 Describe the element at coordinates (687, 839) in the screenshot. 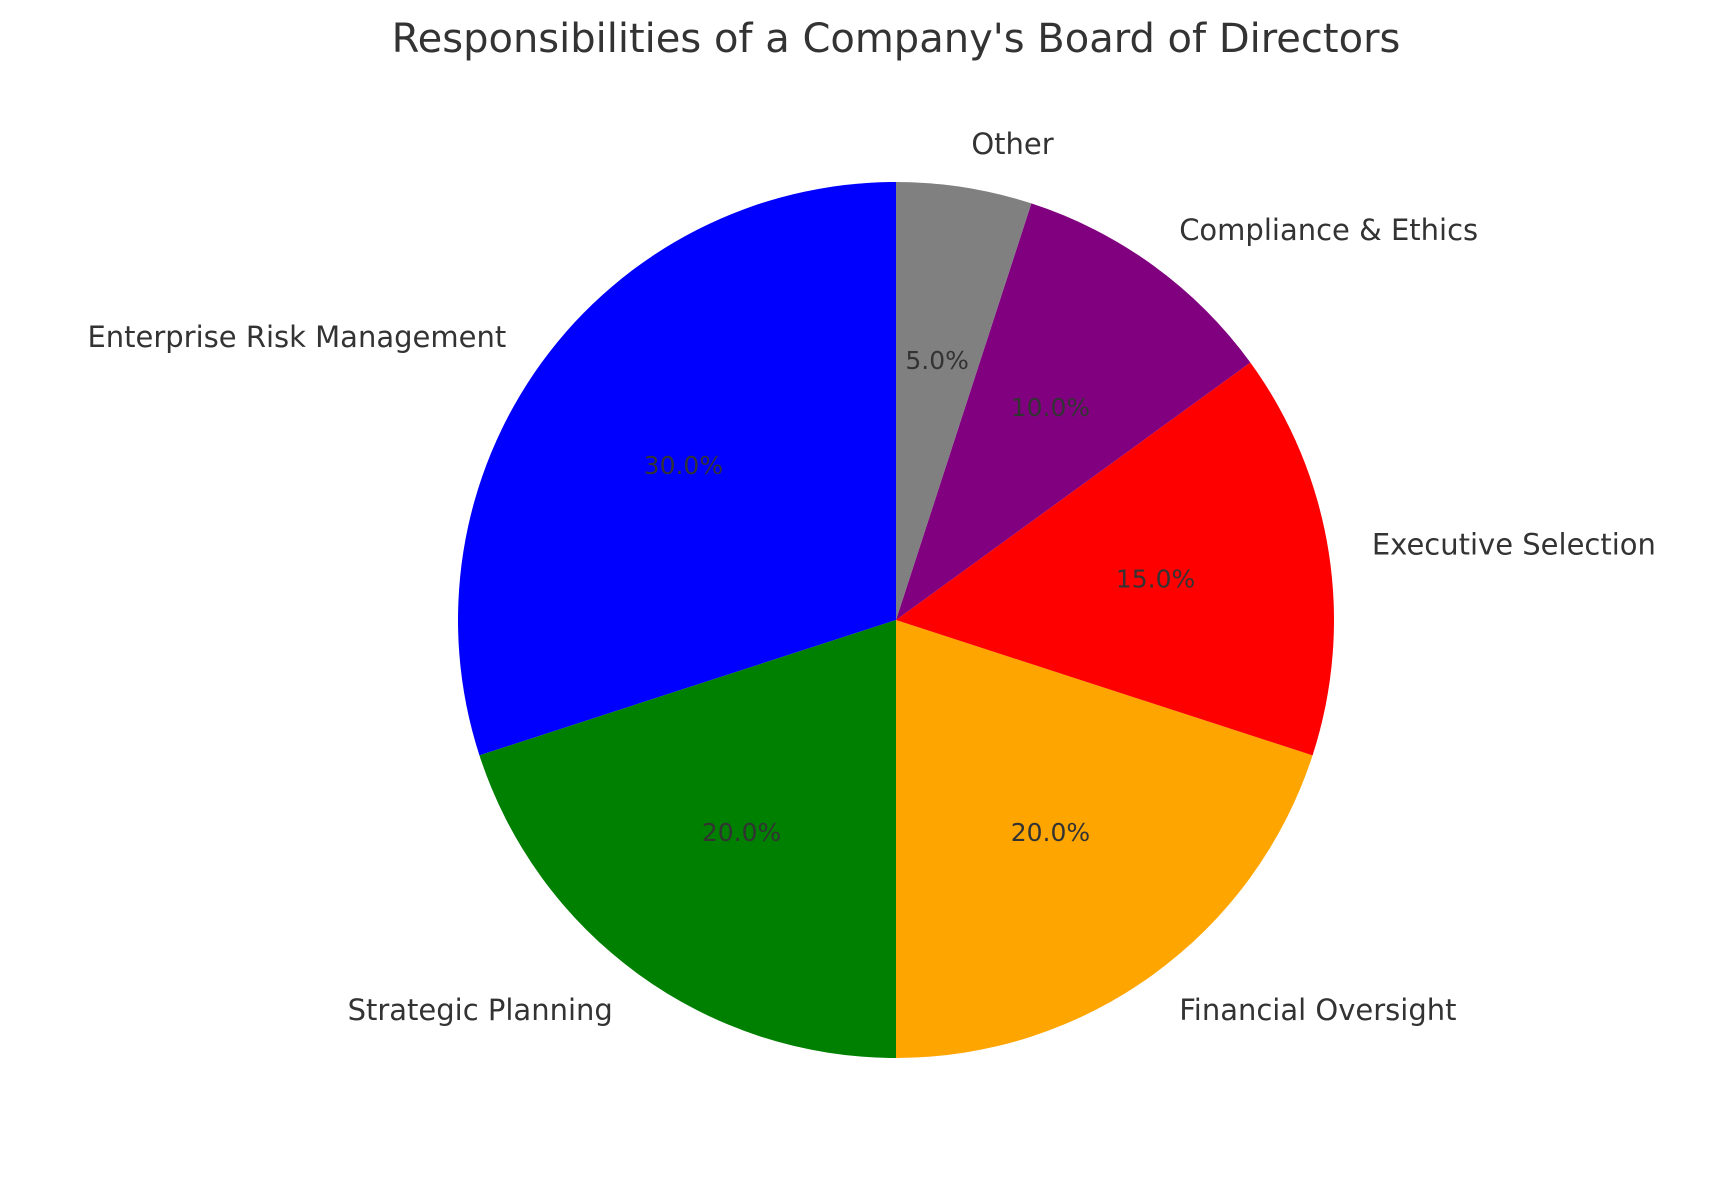

I see `pie-slice-strategic-planning` at that location.